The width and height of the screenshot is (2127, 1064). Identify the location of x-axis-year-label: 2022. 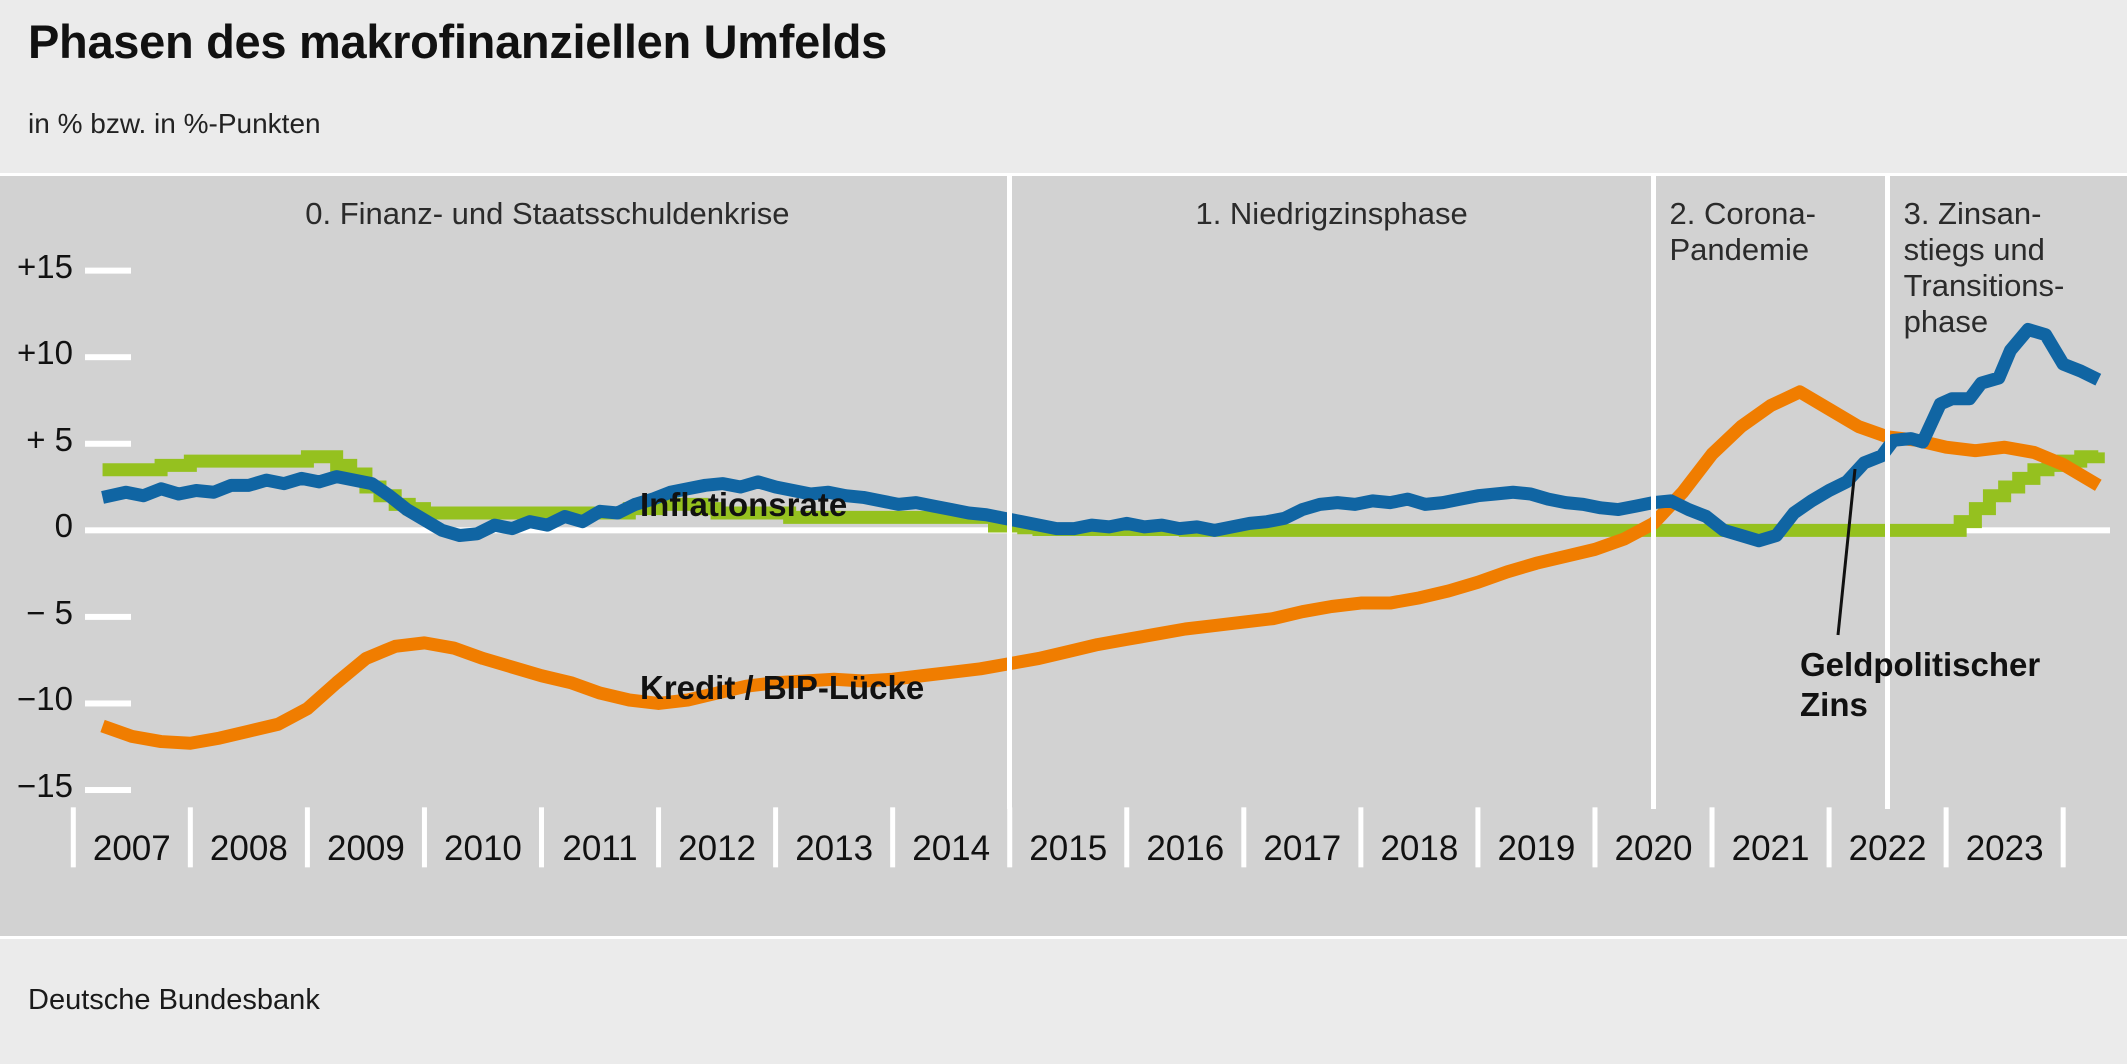
(1887, 849).